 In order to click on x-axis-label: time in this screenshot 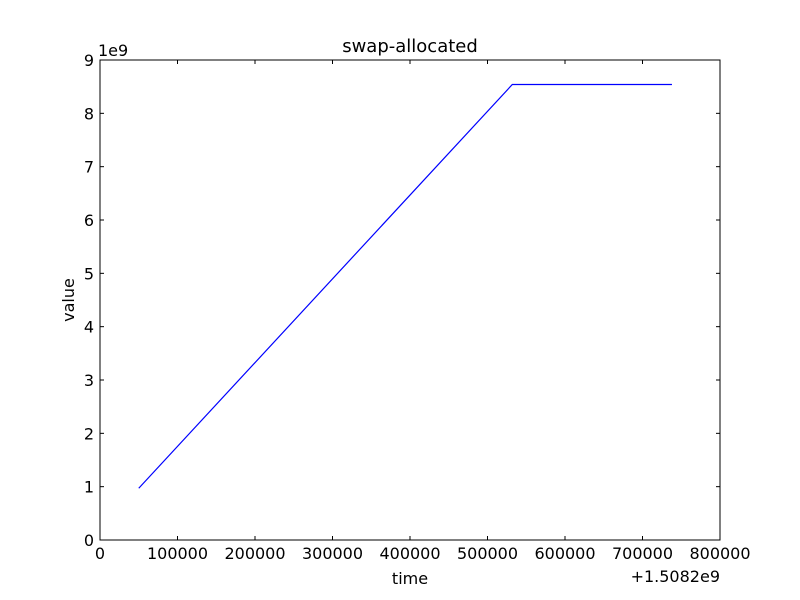, I will do `click(410, 578)`.